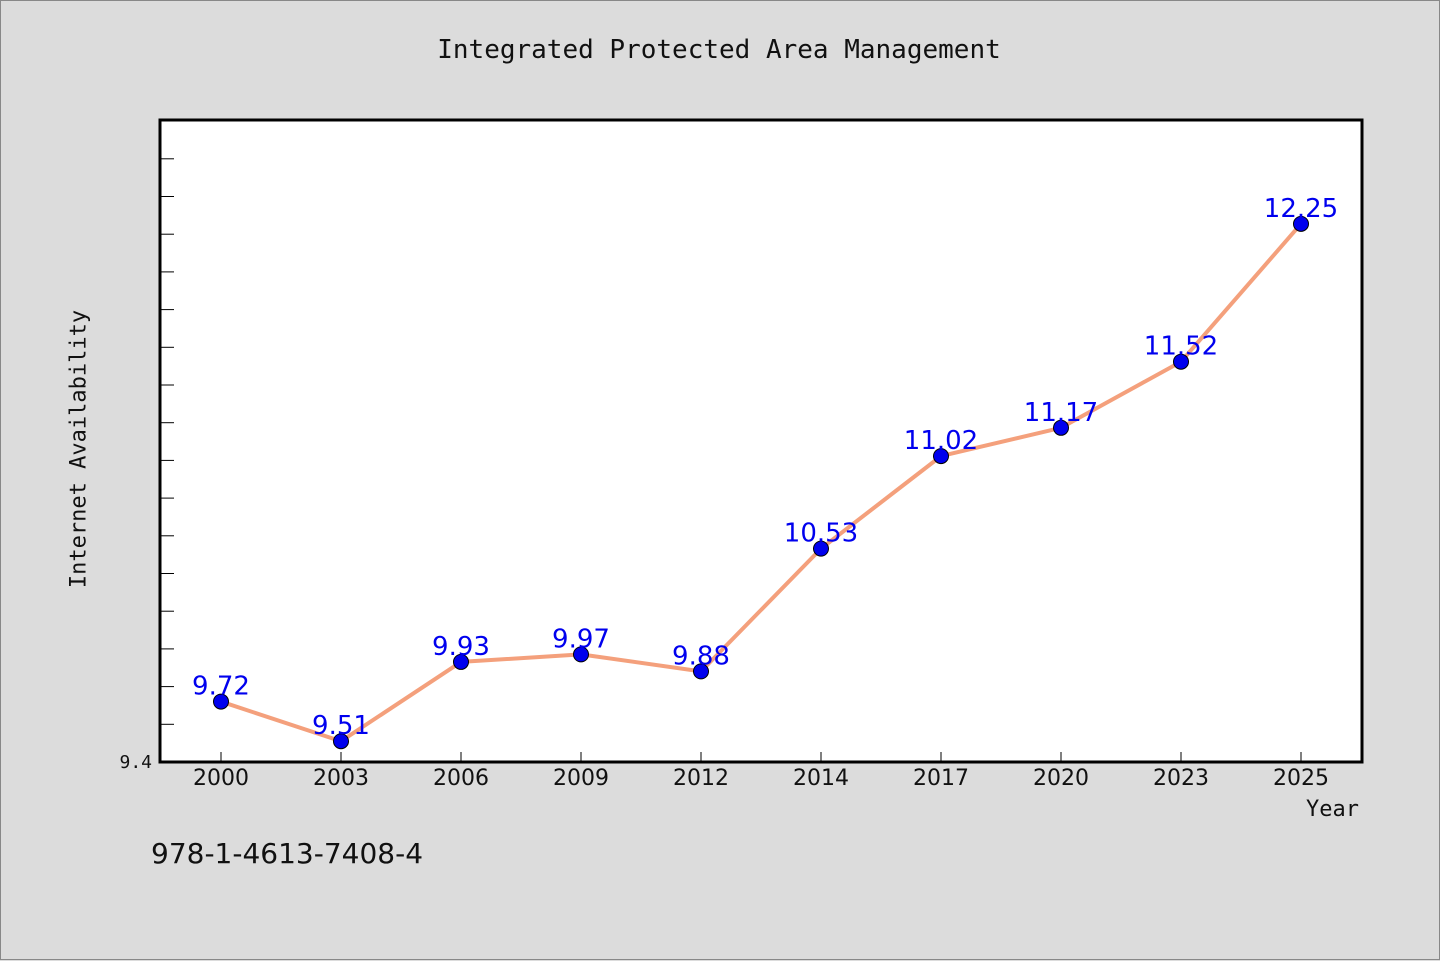 This screenshot has height=961, width=1440. What do you see at coordinates (821, 778) in the screenshot?
I see `x-tick-label: 2014` at bounding box center [821, 778].